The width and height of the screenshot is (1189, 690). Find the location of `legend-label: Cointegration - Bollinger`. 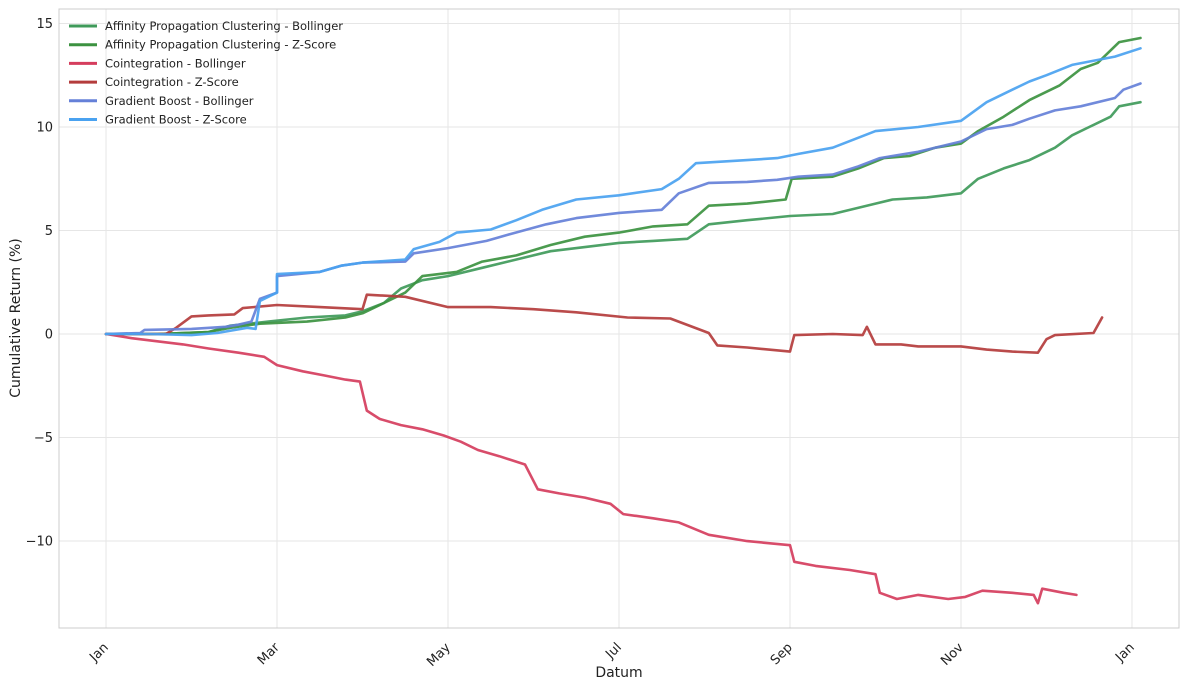

legend-label: Cointegration - Bollinger is located at coordinates (175, 63).